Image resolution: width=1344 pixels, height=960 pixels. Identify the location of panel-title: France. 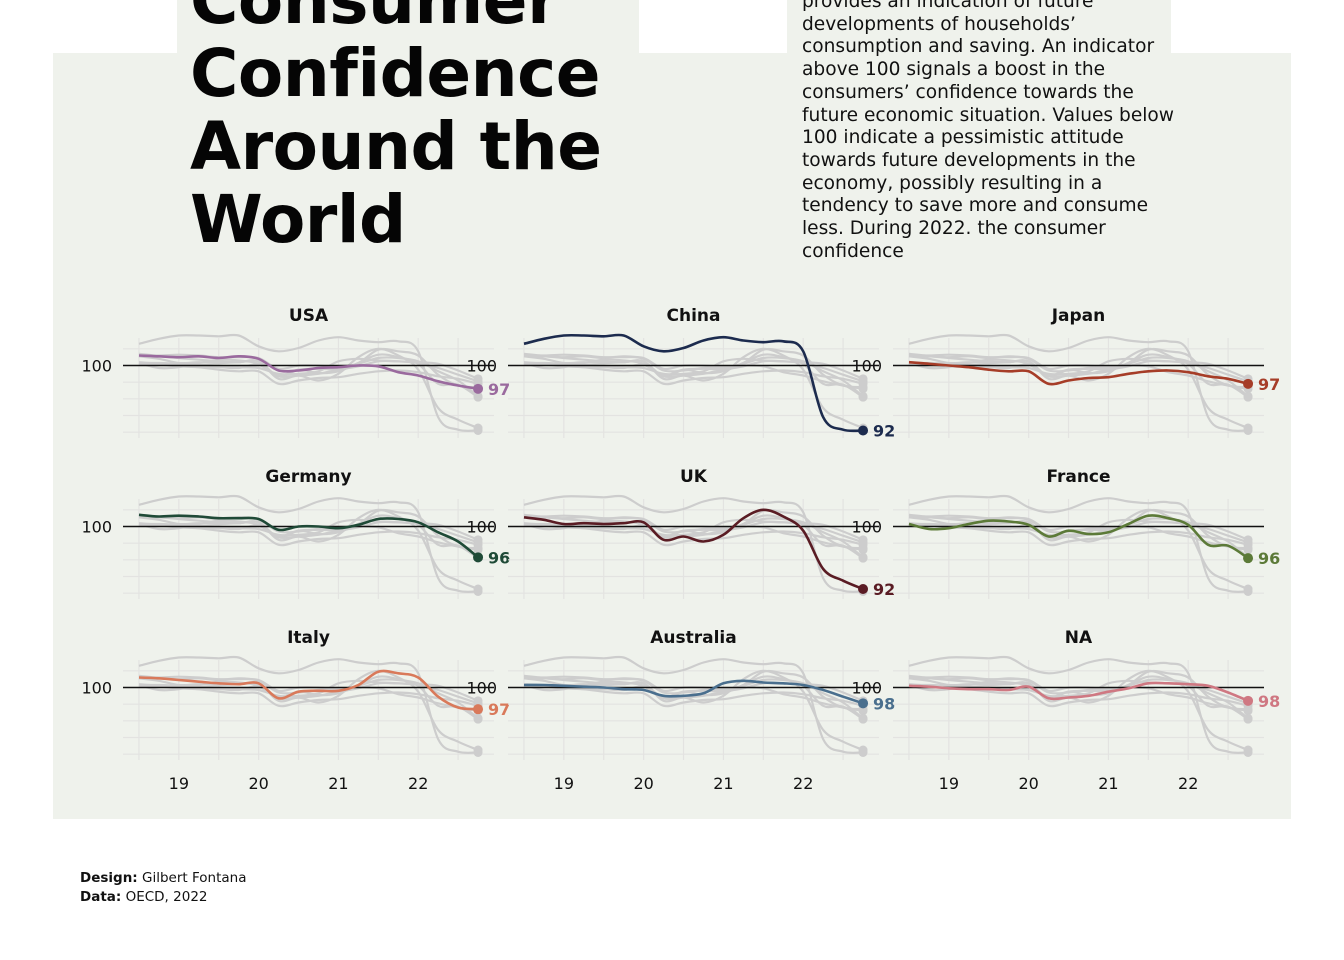
(1078, 477).